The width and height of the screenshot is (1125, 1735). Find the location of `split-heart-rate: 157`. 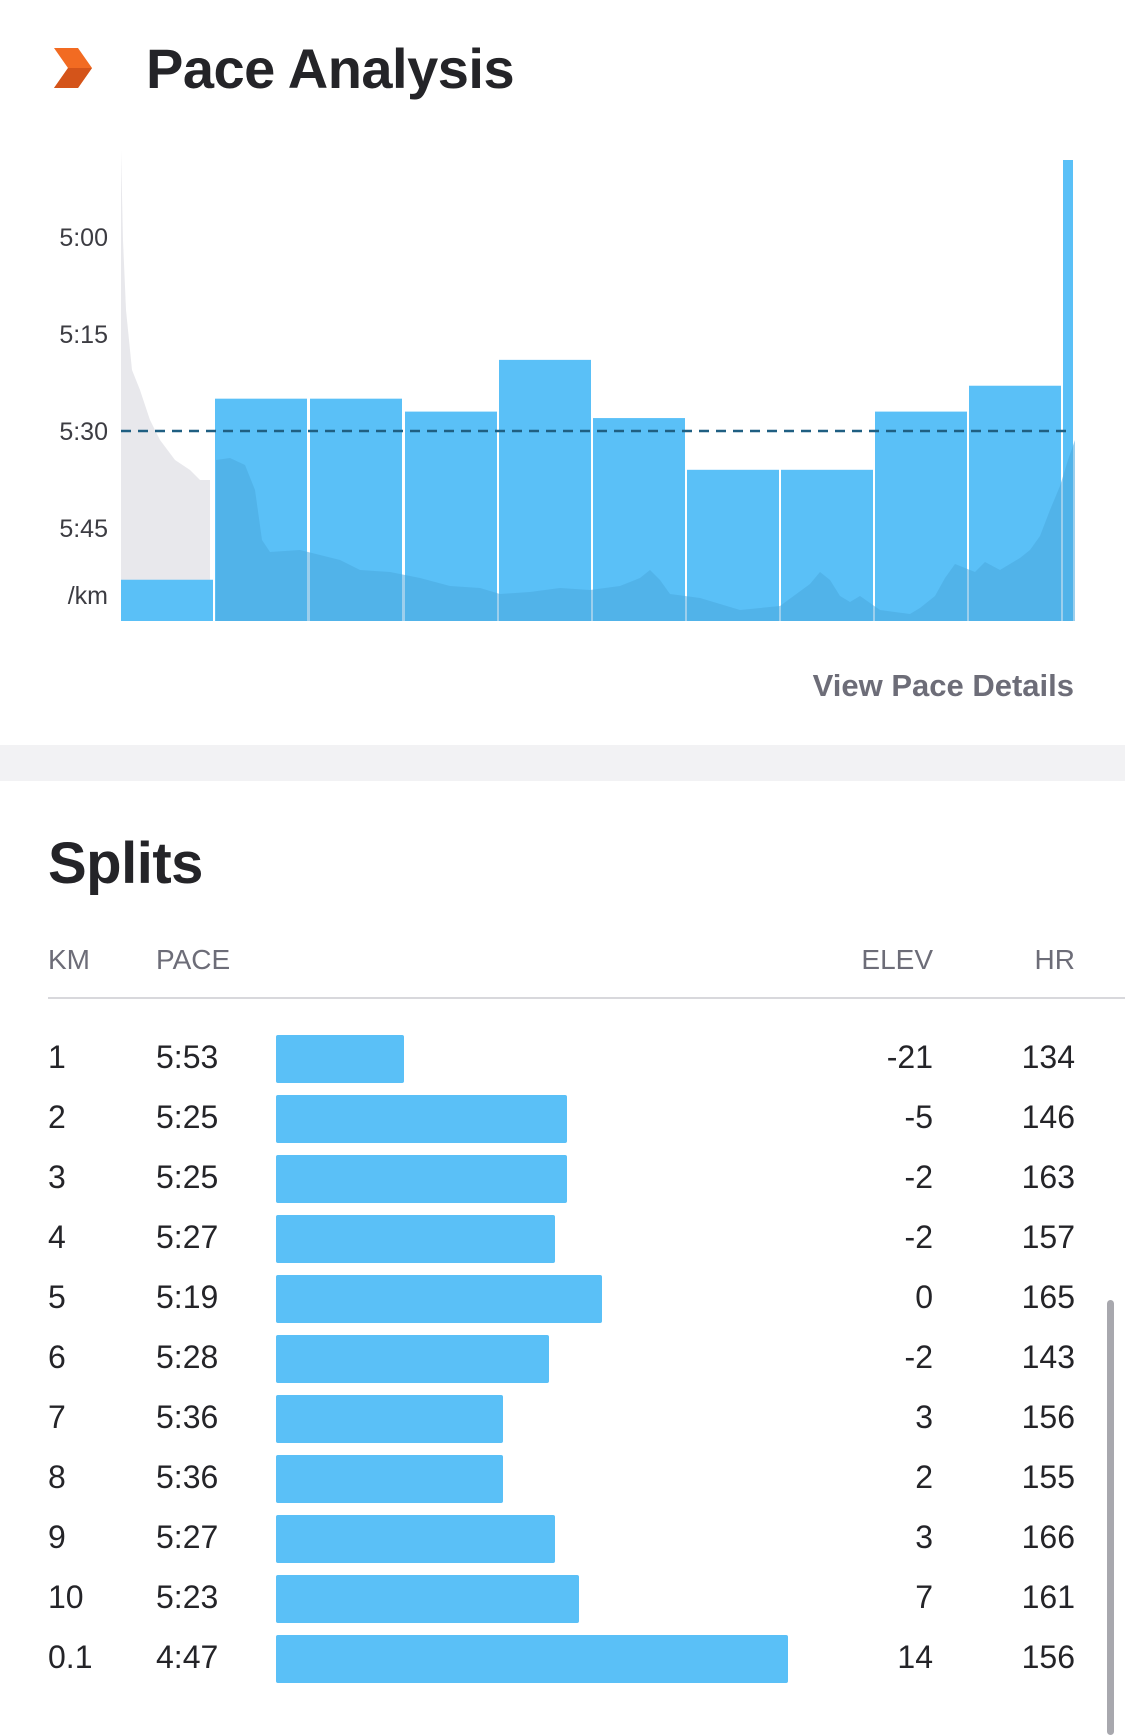

split-heart-rate: 157 is located at coordinates (1048, 1237).